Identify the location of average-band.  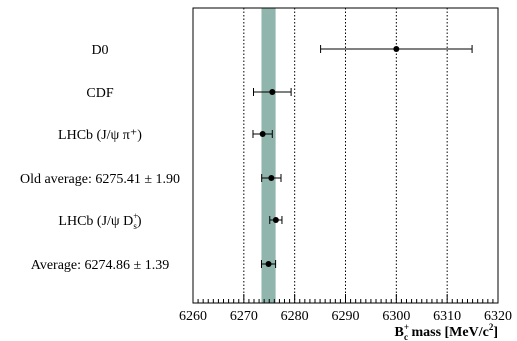
(268, 155).